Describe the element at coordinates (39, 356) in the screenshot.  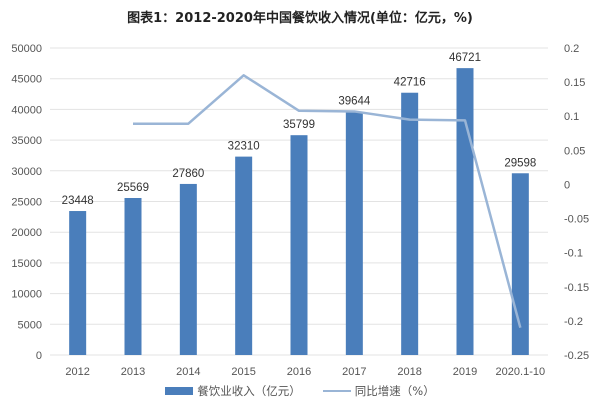
I see `left-axis-tick: 0` at that location.